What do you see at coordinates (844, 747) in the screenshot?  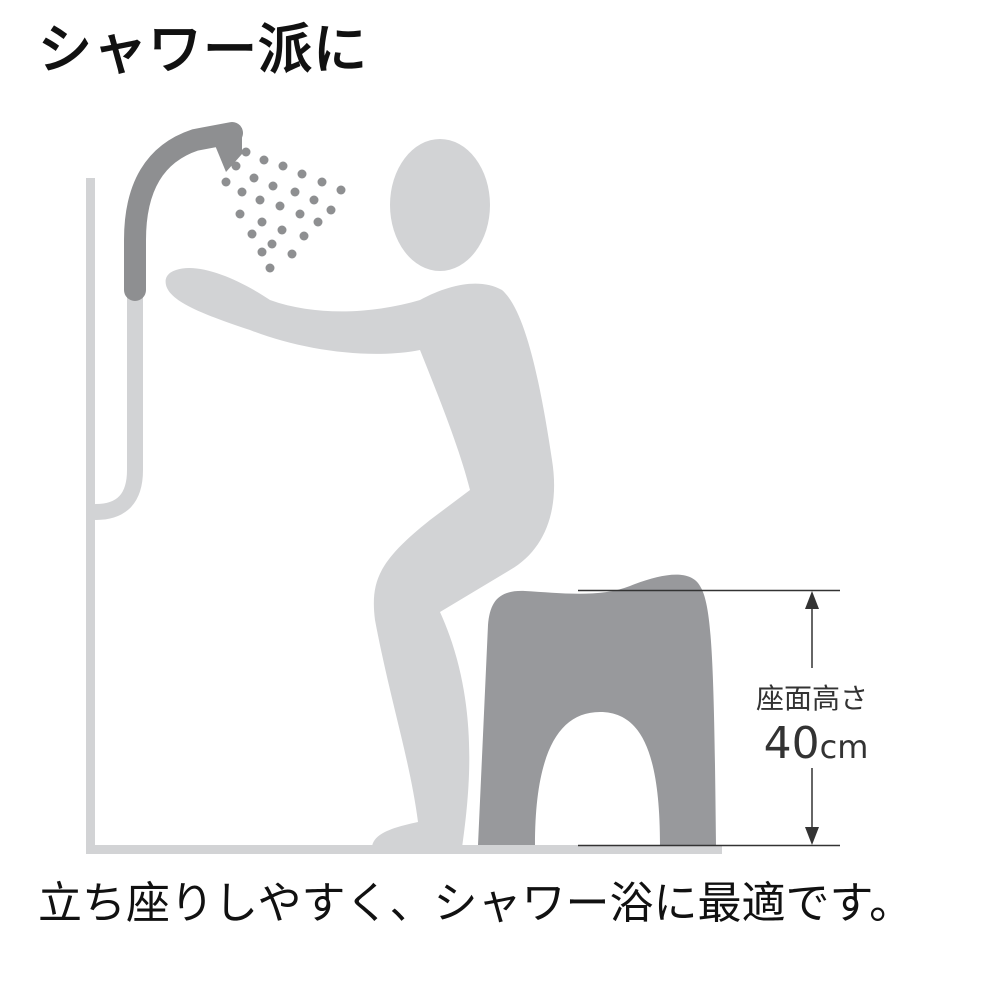 I see `seat-height-unit: cm` at bounding box center [844, 747].